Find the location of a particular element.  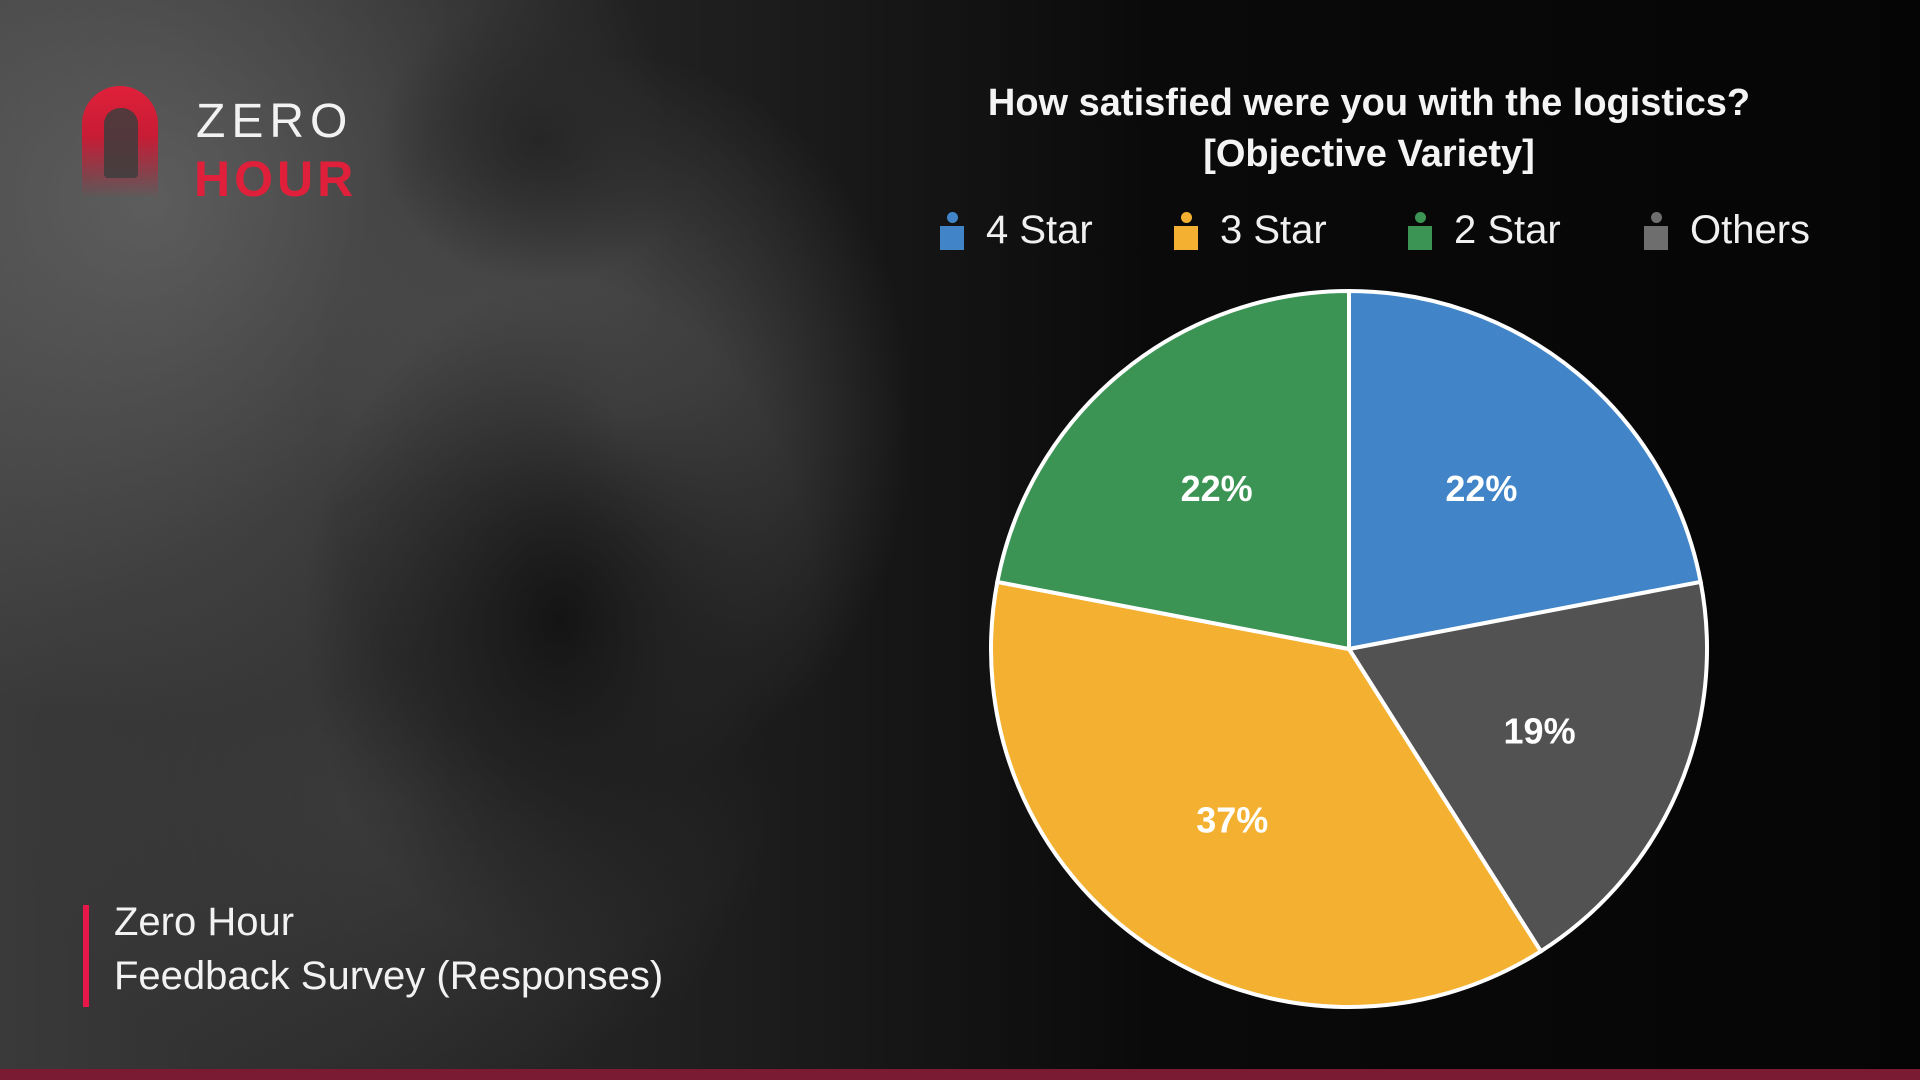

legend-label: 2 Star is located at coordinates (1507, 229).